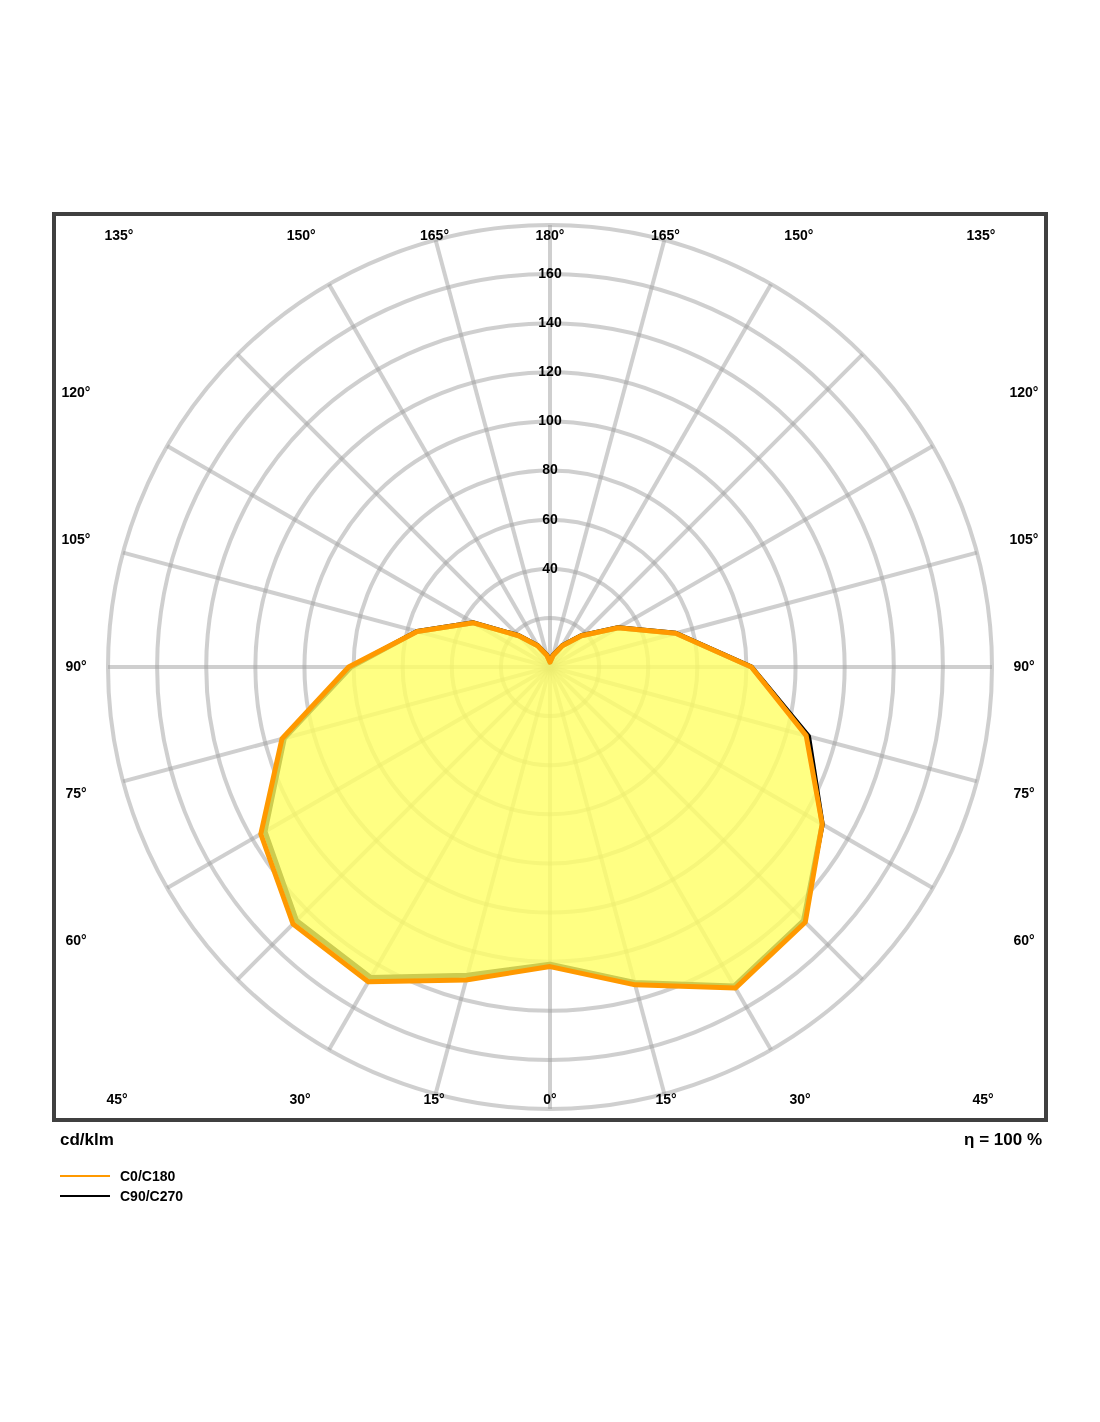 The image size is (1100, 1422). I want to click on y-tick-label: 140, so click(550, 322).